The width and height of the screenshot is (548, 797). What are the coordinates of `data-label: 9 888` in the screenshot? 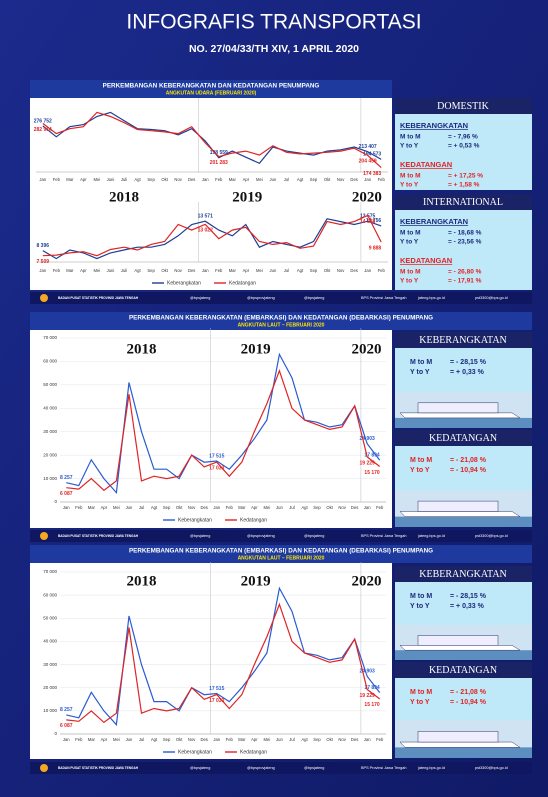 It's located at (375, 248).